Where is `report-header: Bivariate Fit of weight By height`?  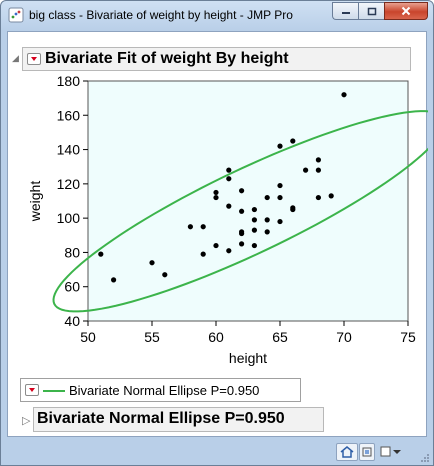
report-header: Bivariate Fit of weight By height is located at coordinates (216, 59).